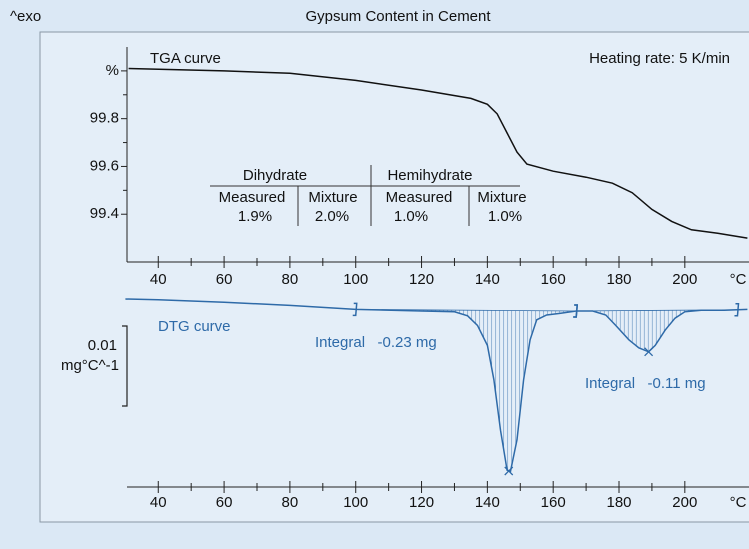 This screenshot has width=749, height=549. I want to click on table-cell: 1.9%, so click(255, 216).